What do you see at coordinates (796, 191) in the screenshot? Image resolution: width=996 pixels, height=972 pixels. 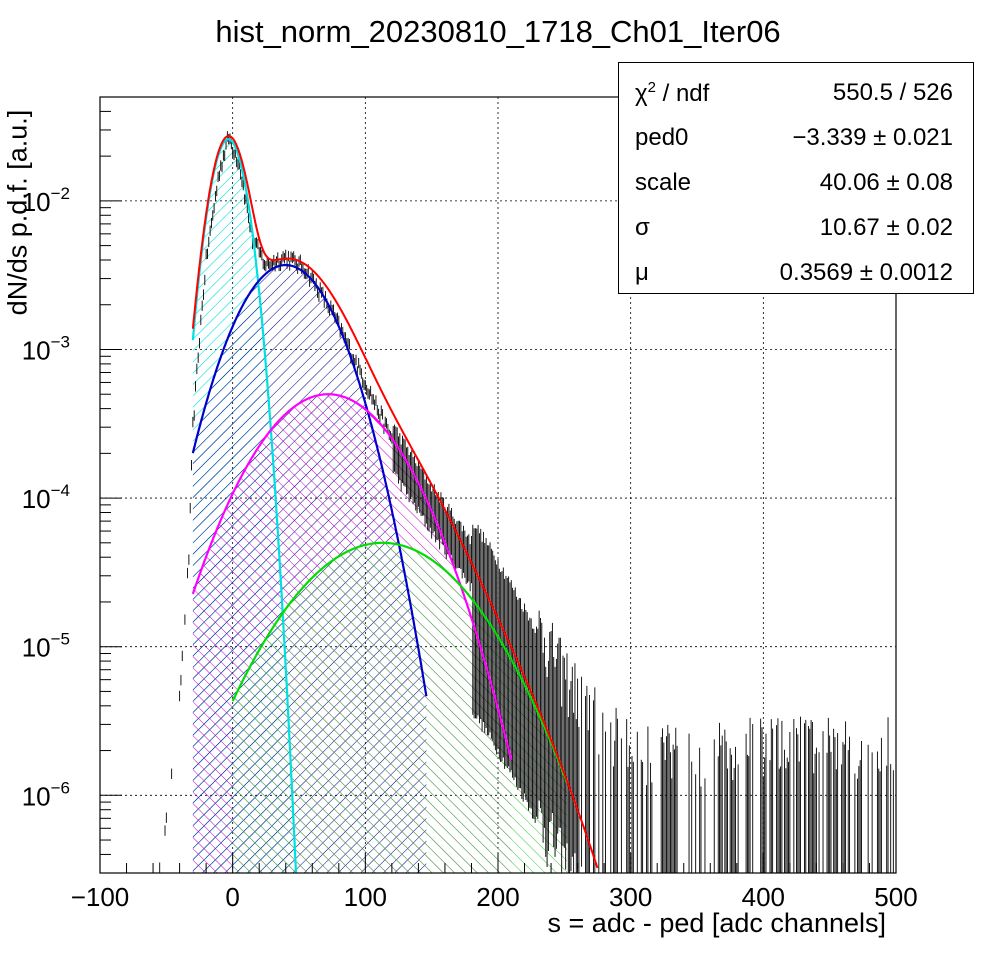 I see `stats-row-scale: scale 40.06 ± 0.08` at bounding box center [796, 191].